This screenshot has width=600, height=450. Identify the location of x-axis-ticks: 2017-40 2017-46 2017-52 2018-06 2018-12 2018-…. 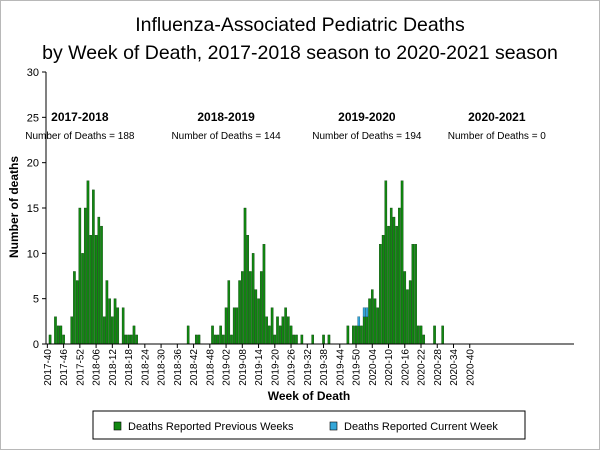
(259, 365).